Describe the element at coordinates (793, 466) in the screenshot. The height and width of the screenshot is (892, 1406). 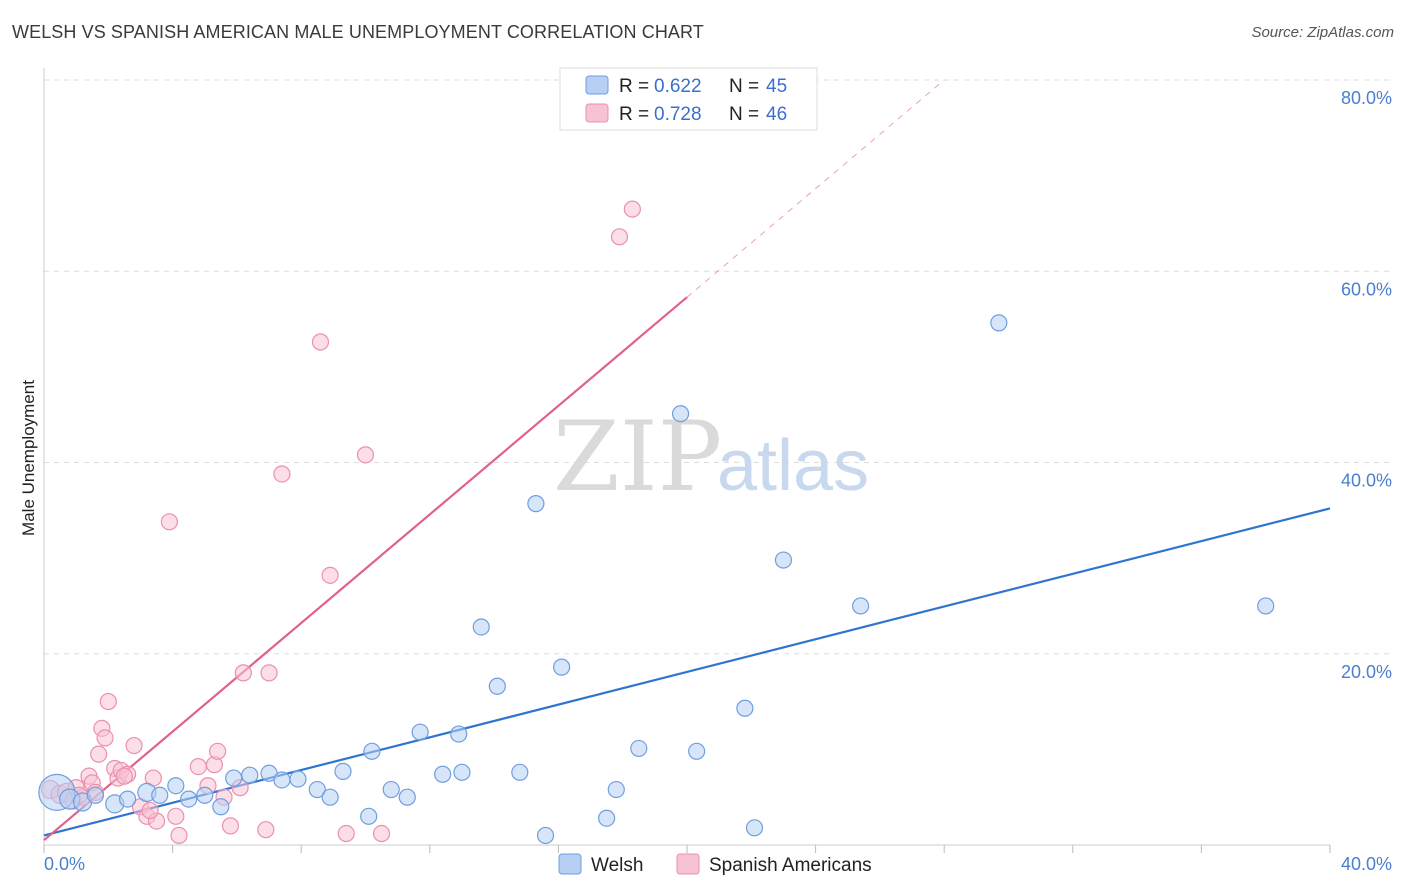
I see `watermark-atlas: atlas` at that location.